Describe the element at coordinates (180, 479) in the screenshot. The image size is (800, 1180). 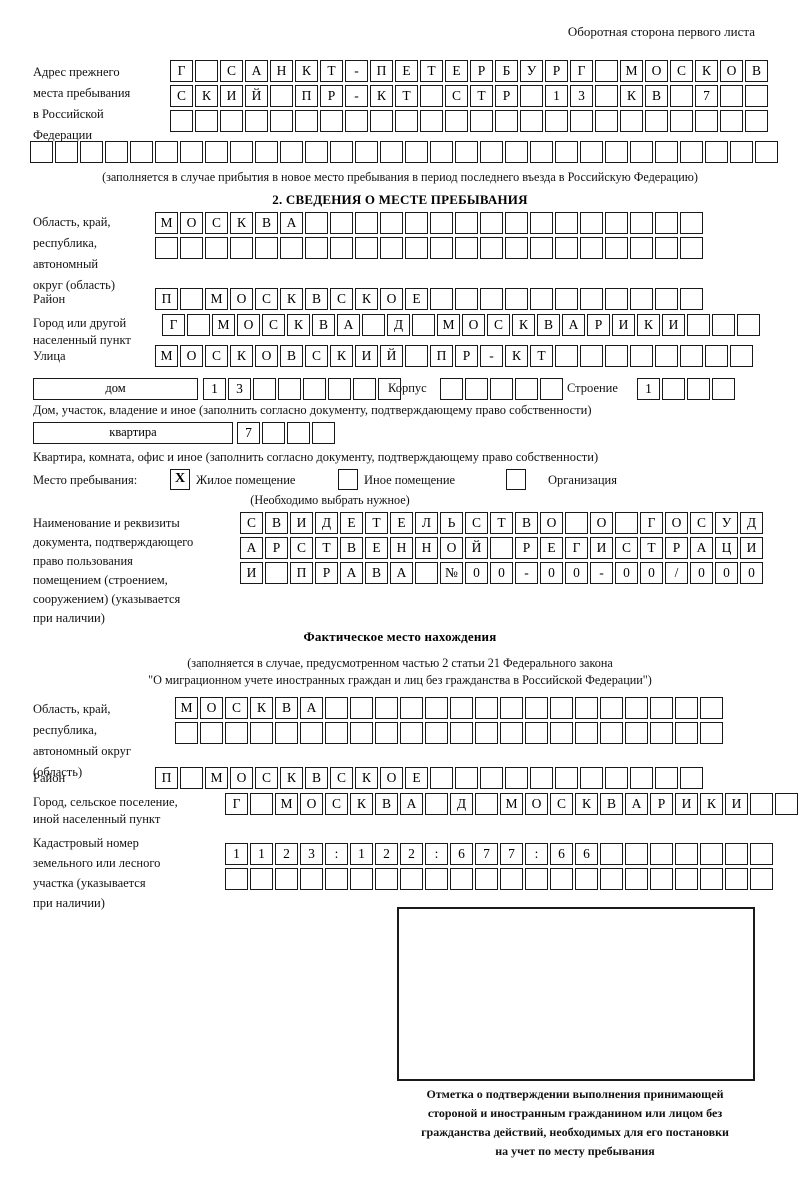
I see `stay-type-checkbox-1: X` at that location.